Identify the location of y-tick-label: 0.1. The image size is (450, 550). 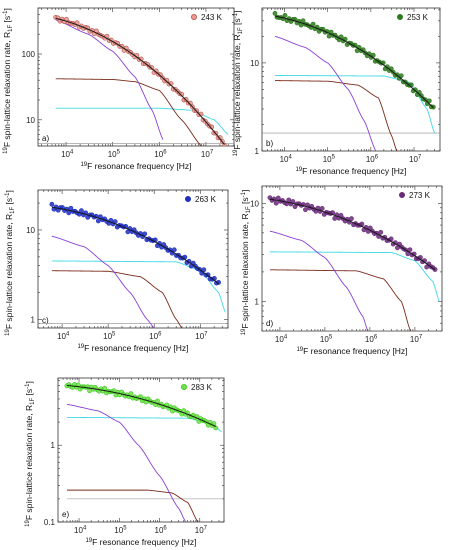
(50, 522).